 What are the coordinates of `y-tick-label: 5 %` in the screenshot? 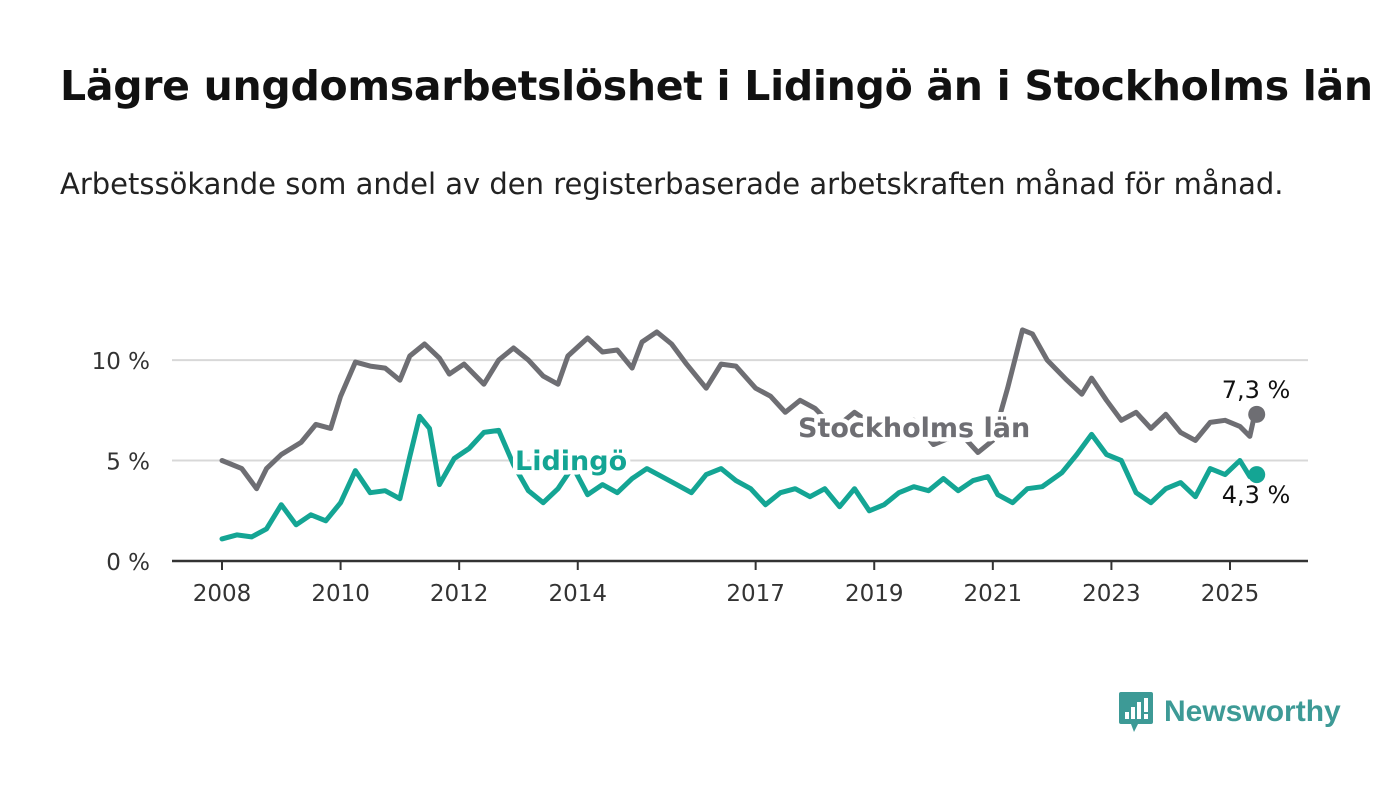 It's located at (128, 463).